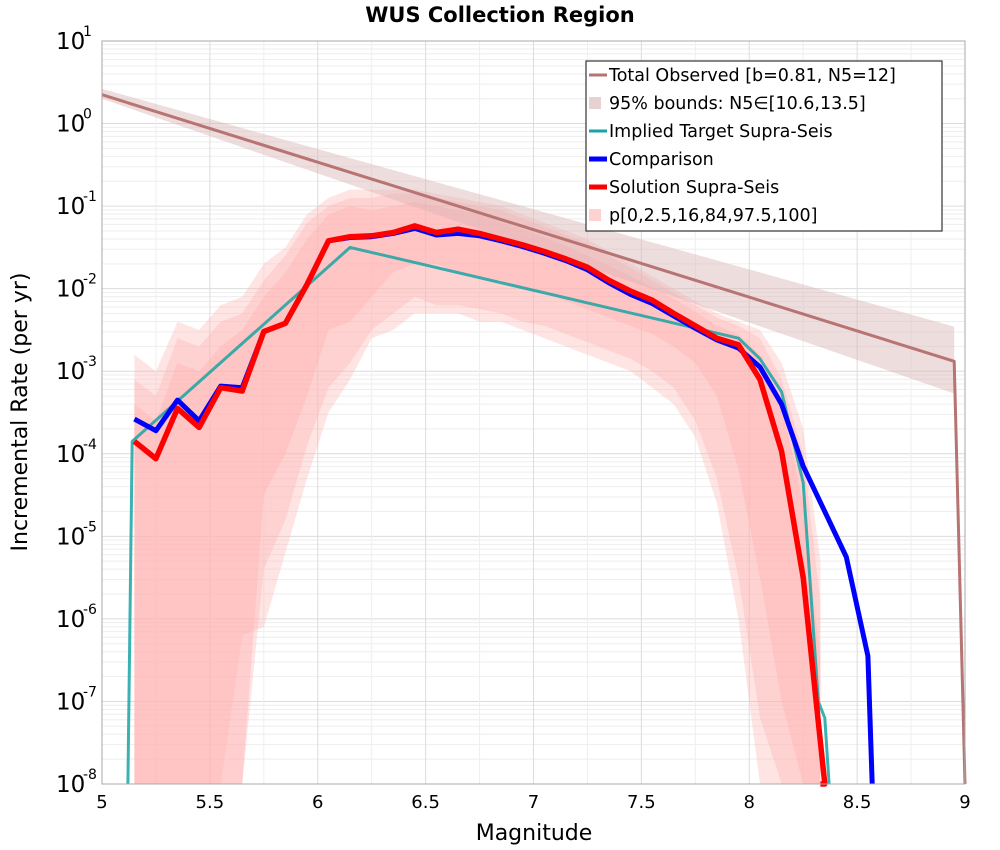  I want to click on legend-entry: p[0,2.5,16,84,97.5,100], so click(703, 216).